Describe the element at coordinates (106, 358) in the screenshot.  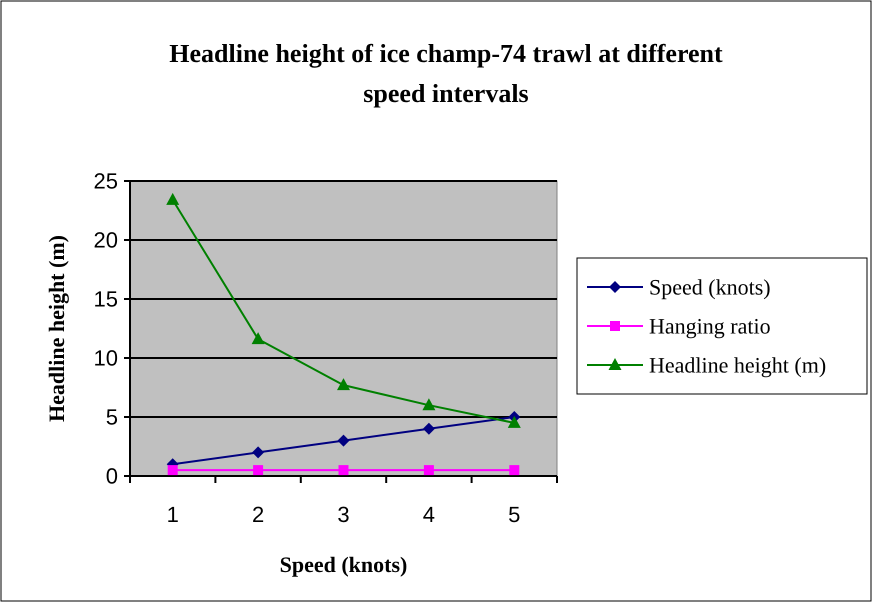
I see `y-tick-label: 10` at that location.